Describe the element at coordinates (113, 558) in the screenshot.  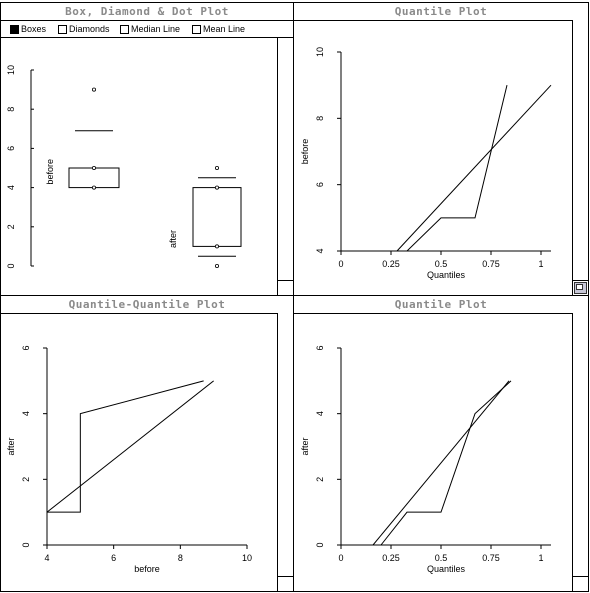
I see `x-tick-label: 6` at that location.